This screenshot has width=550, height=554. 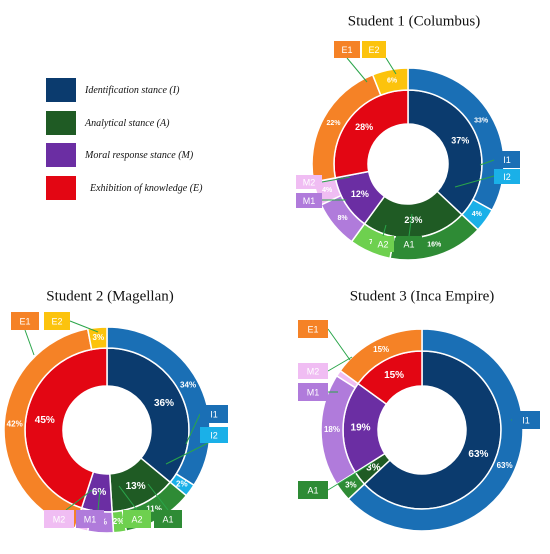 I want to click on outer-slice-E1, so click(x=381, y=356).